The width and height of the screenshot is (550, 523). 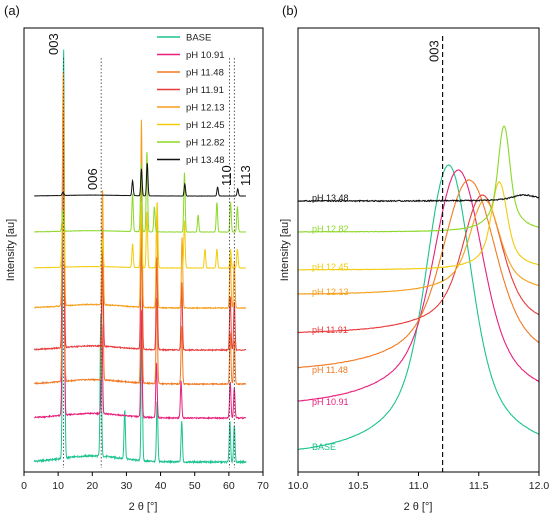 What do you see at coordinates (195, 486) in the screenshot?
I see `x-tick-label-50: 50` at bounding box center [195, 486].